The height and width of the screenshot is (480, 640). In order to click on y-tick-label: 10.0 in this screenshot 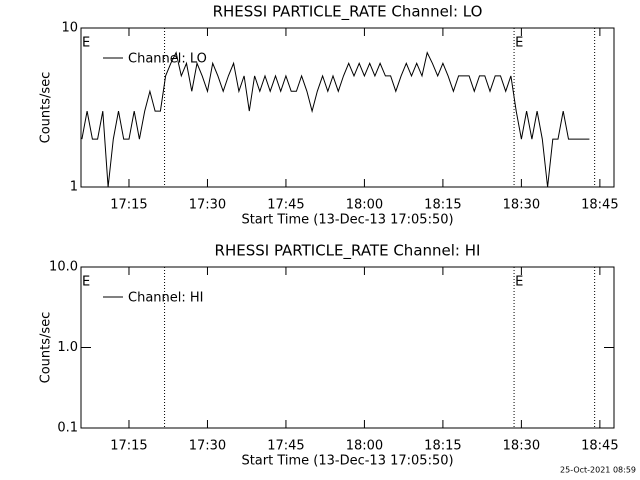, I will do `click(63, 267)`.